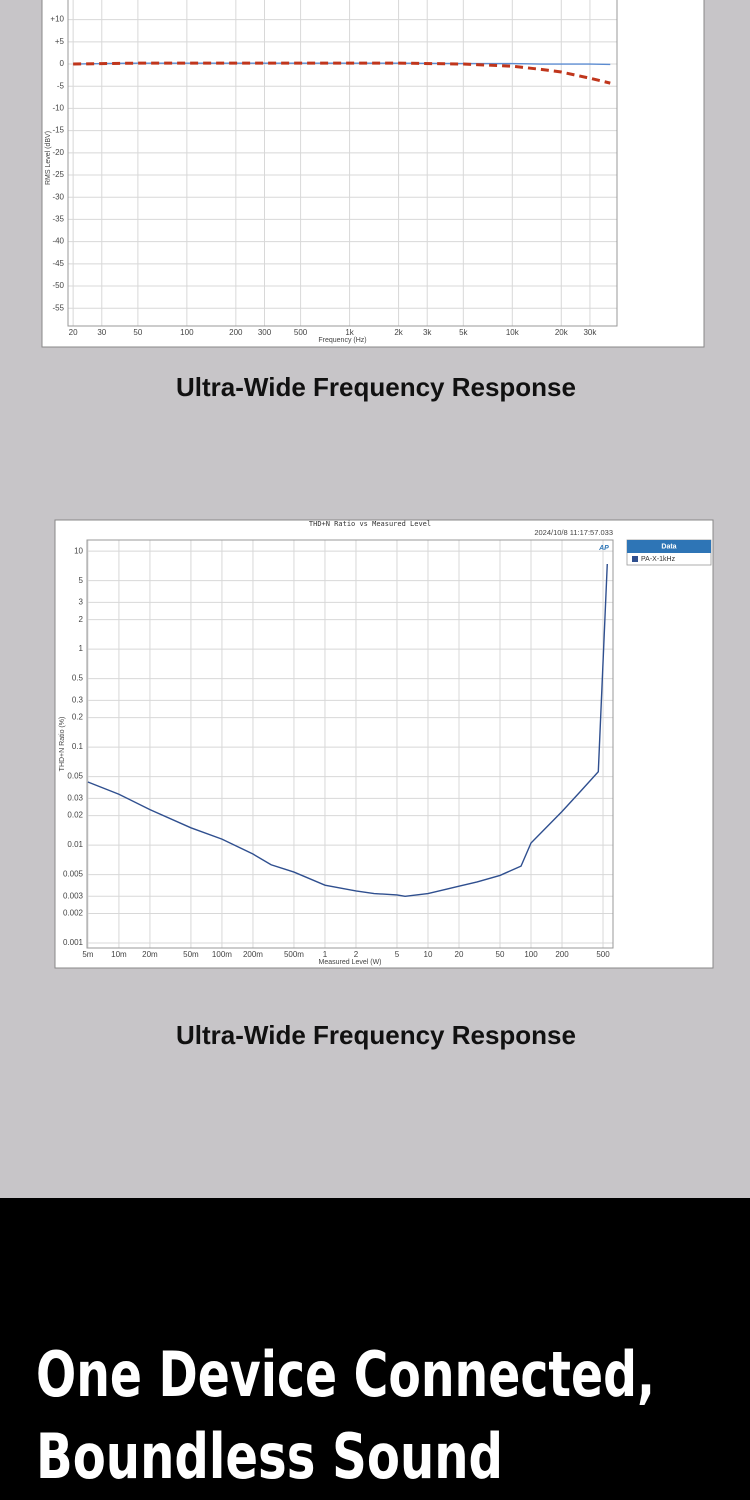 Image resolution: width=750 pixels, height=1500 pixels. Describe the element at coordinates (428, 954) in the screenshot. I see `x-tick-label: 10` at that location.